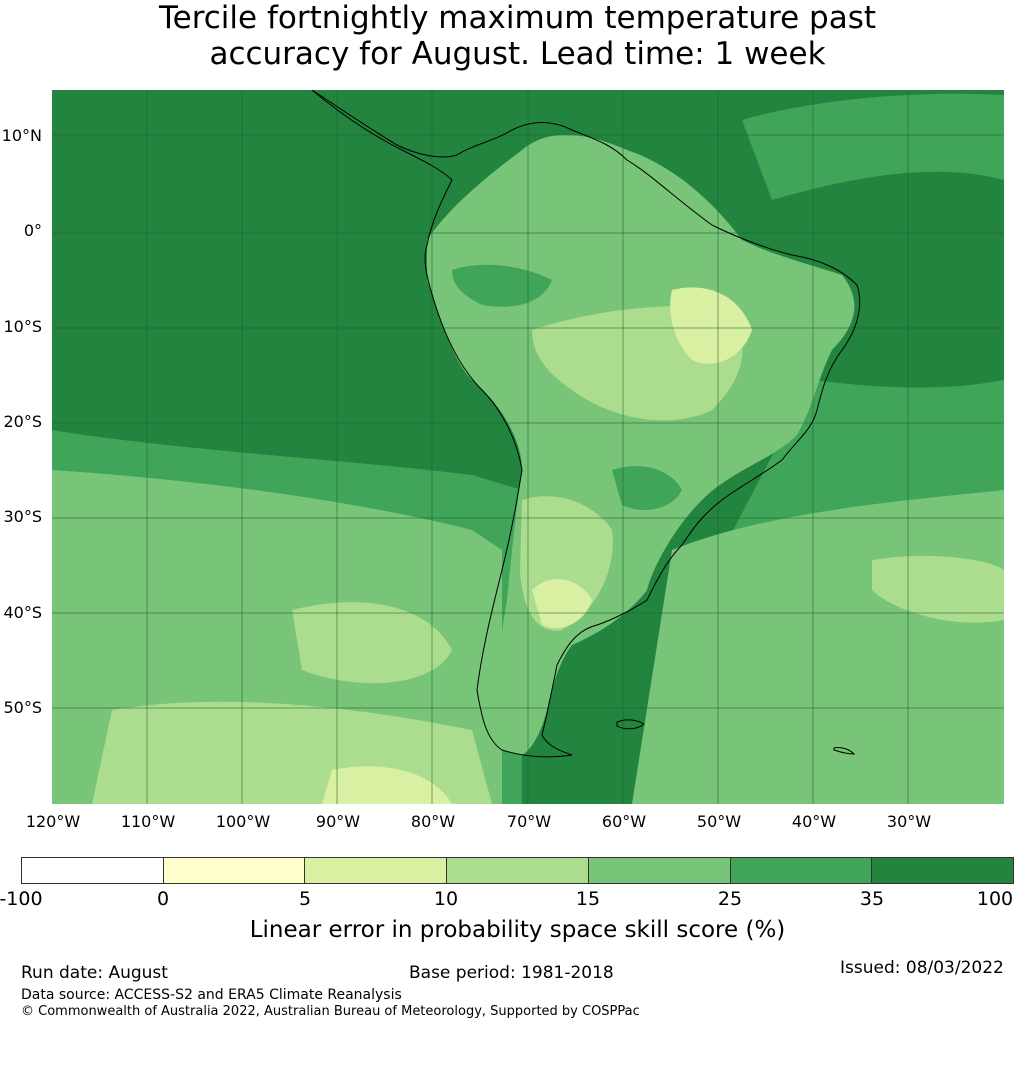 This screenshot has width=1035, height=1065. What do you see at coordinates (21, 135) in the screenshot?
I see `lat-label: 10°N` at bounding box center [21, 135].